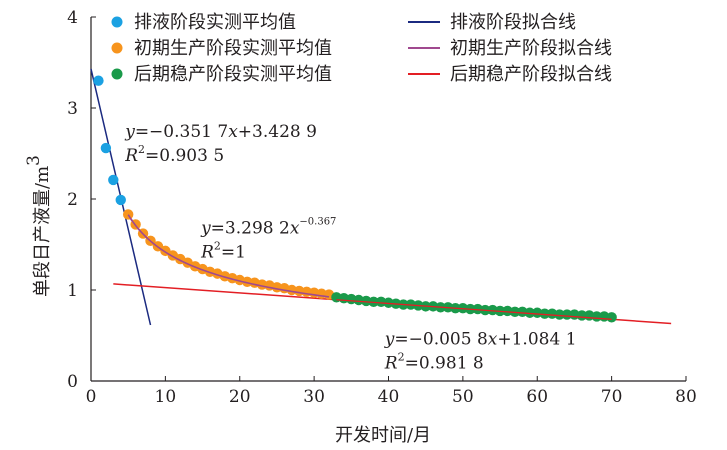 This screenshot has width=727, height=450. Describe the element at coordinates (72, 291) in the screenshot. I see `y-tick-label: 1` at that location.